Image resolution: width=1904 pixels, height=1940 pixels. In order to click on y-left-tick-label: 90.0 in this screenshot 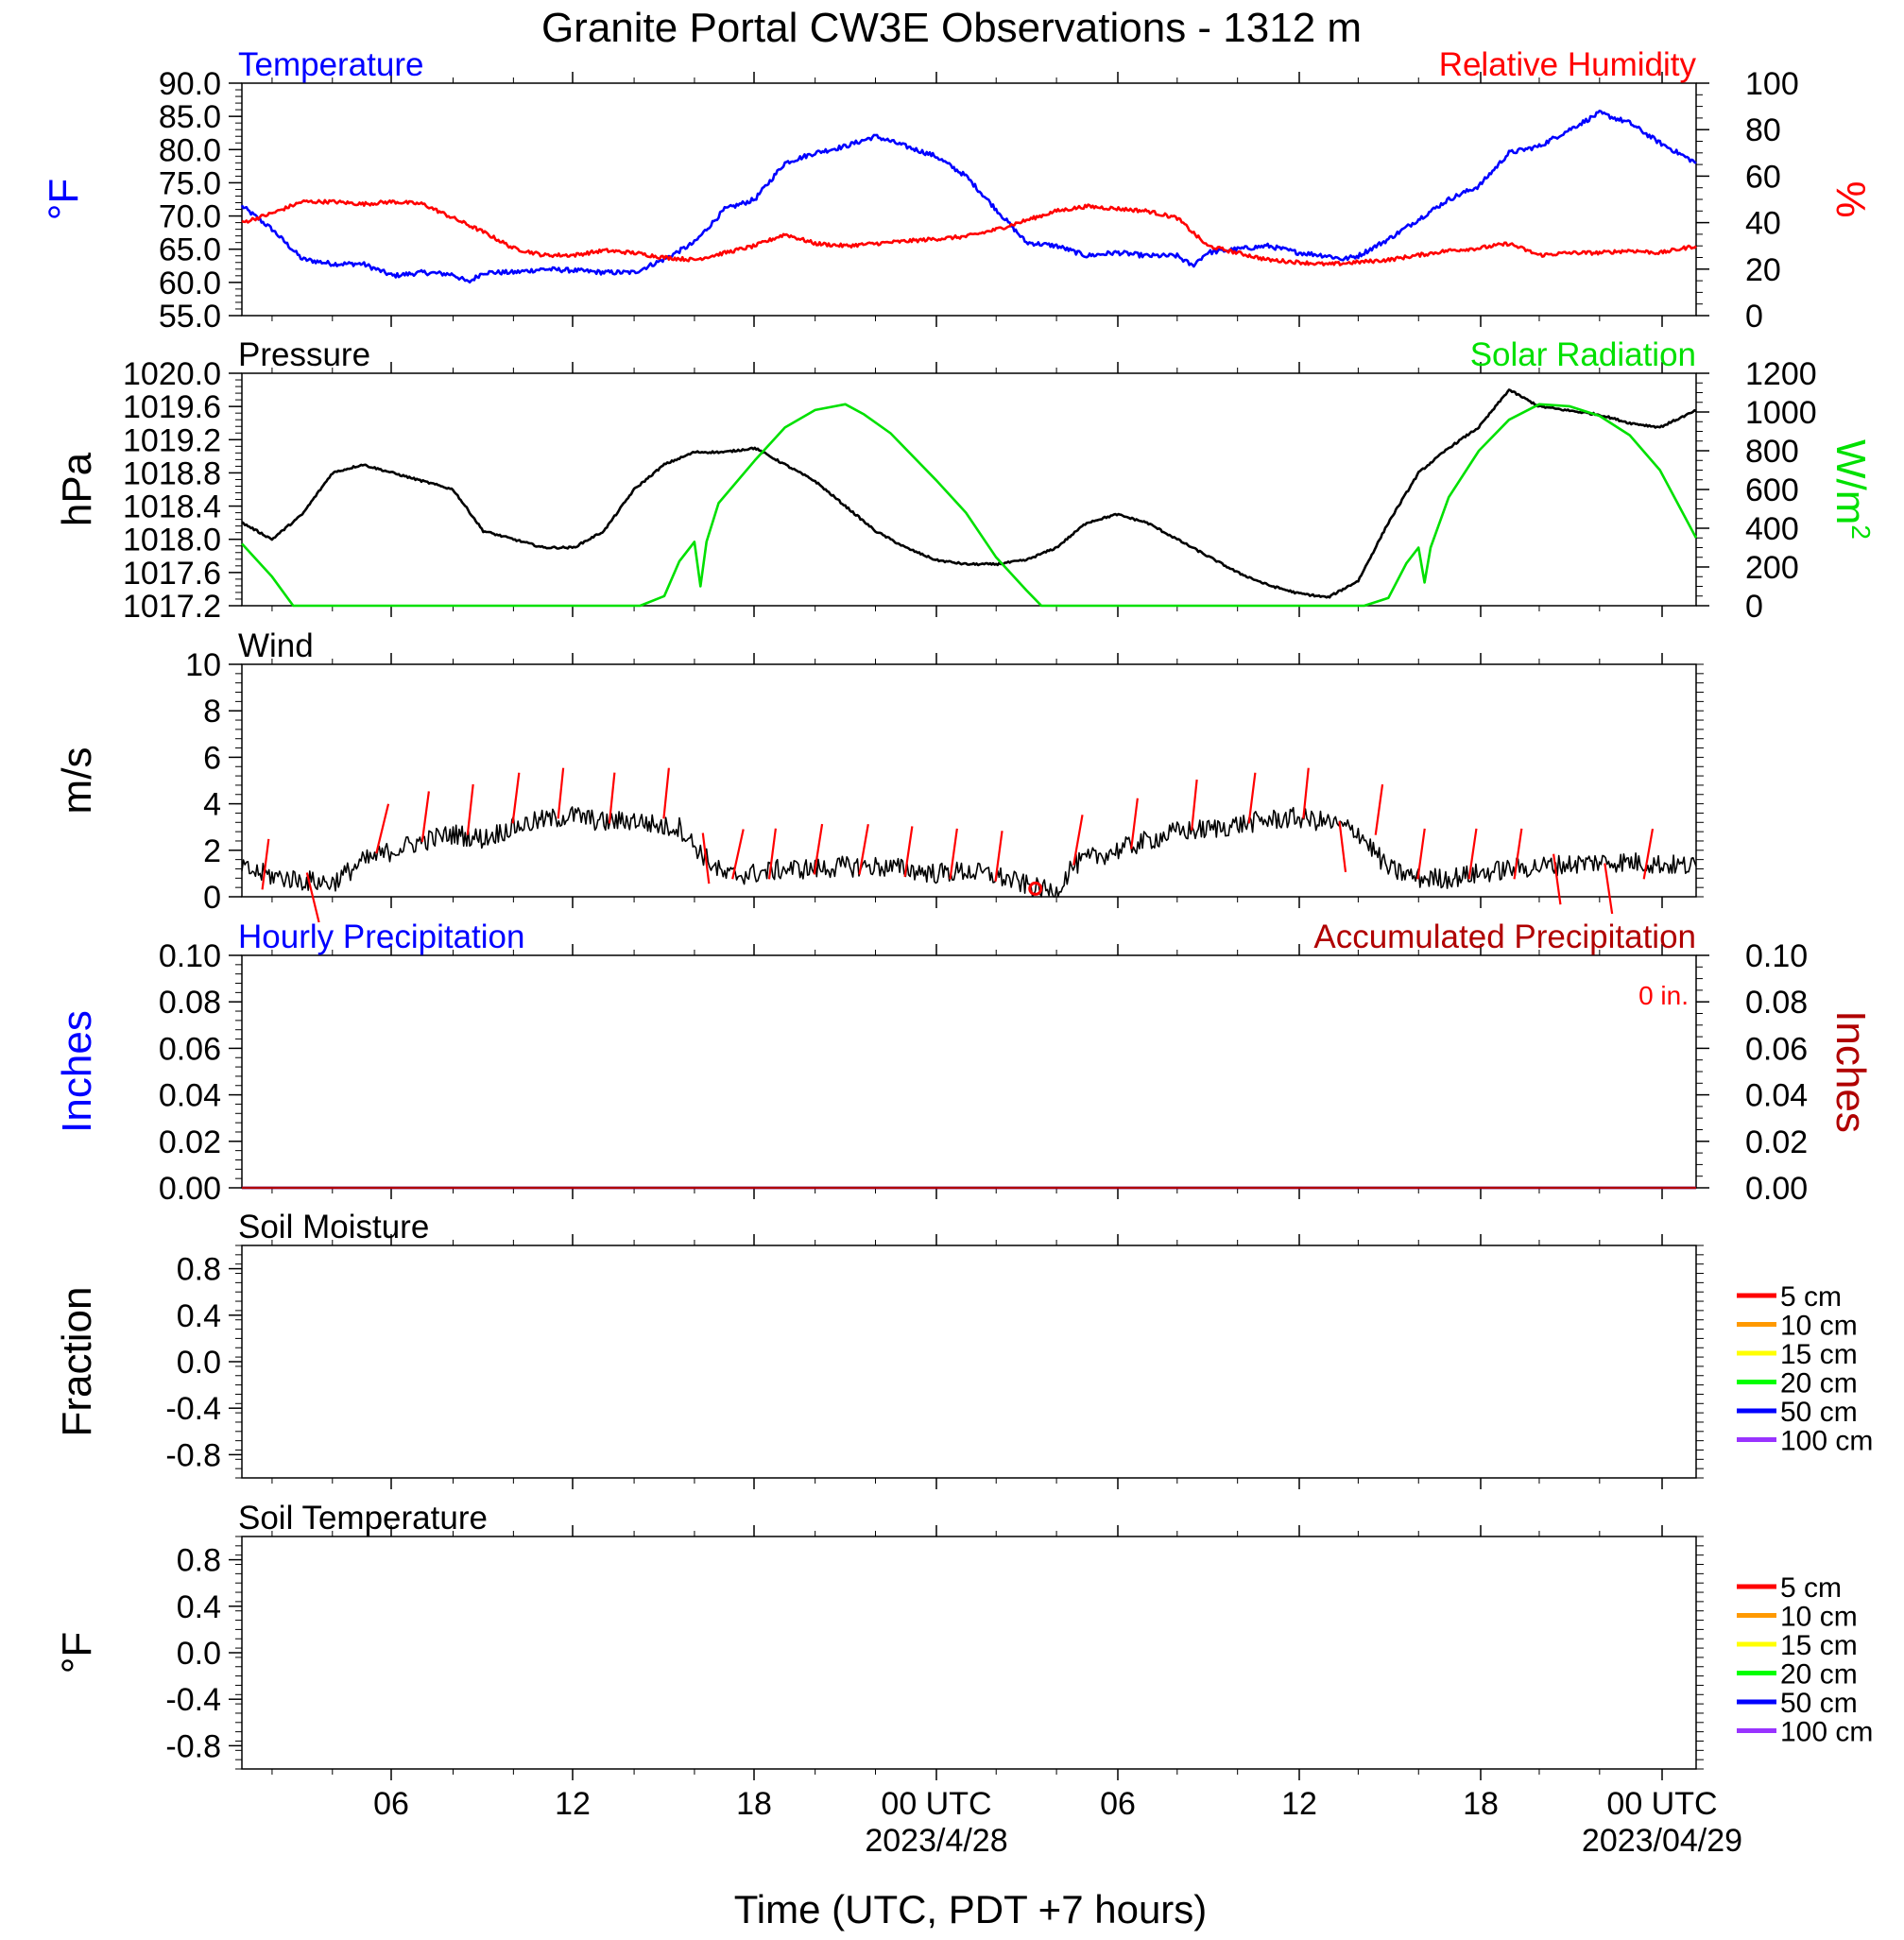, I will do `click(190, 84)`.